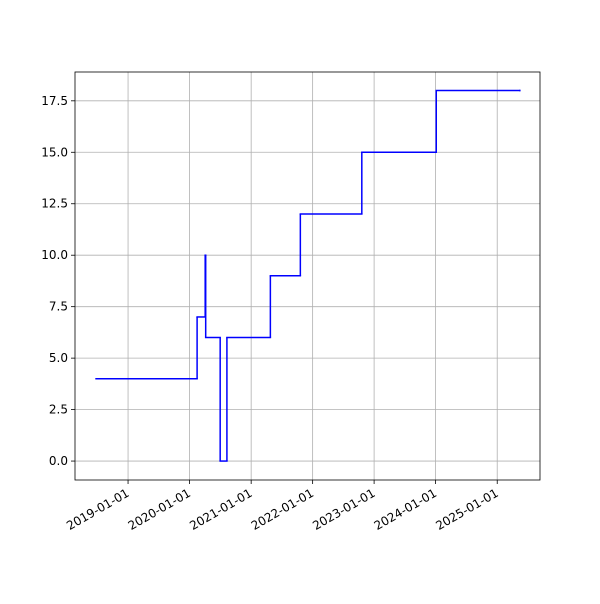  What do you see at coordinates (58, 410) in the screenshot?
I see `y-tick-label: 2.5` at bounding box center [58, 410].